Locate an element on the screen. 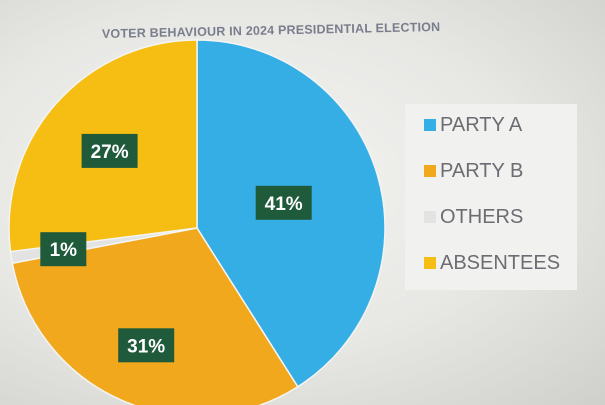 The height and width of the screenshot is (405, 605). data-label-party-a: 41% is located at coordinates (283, 202).